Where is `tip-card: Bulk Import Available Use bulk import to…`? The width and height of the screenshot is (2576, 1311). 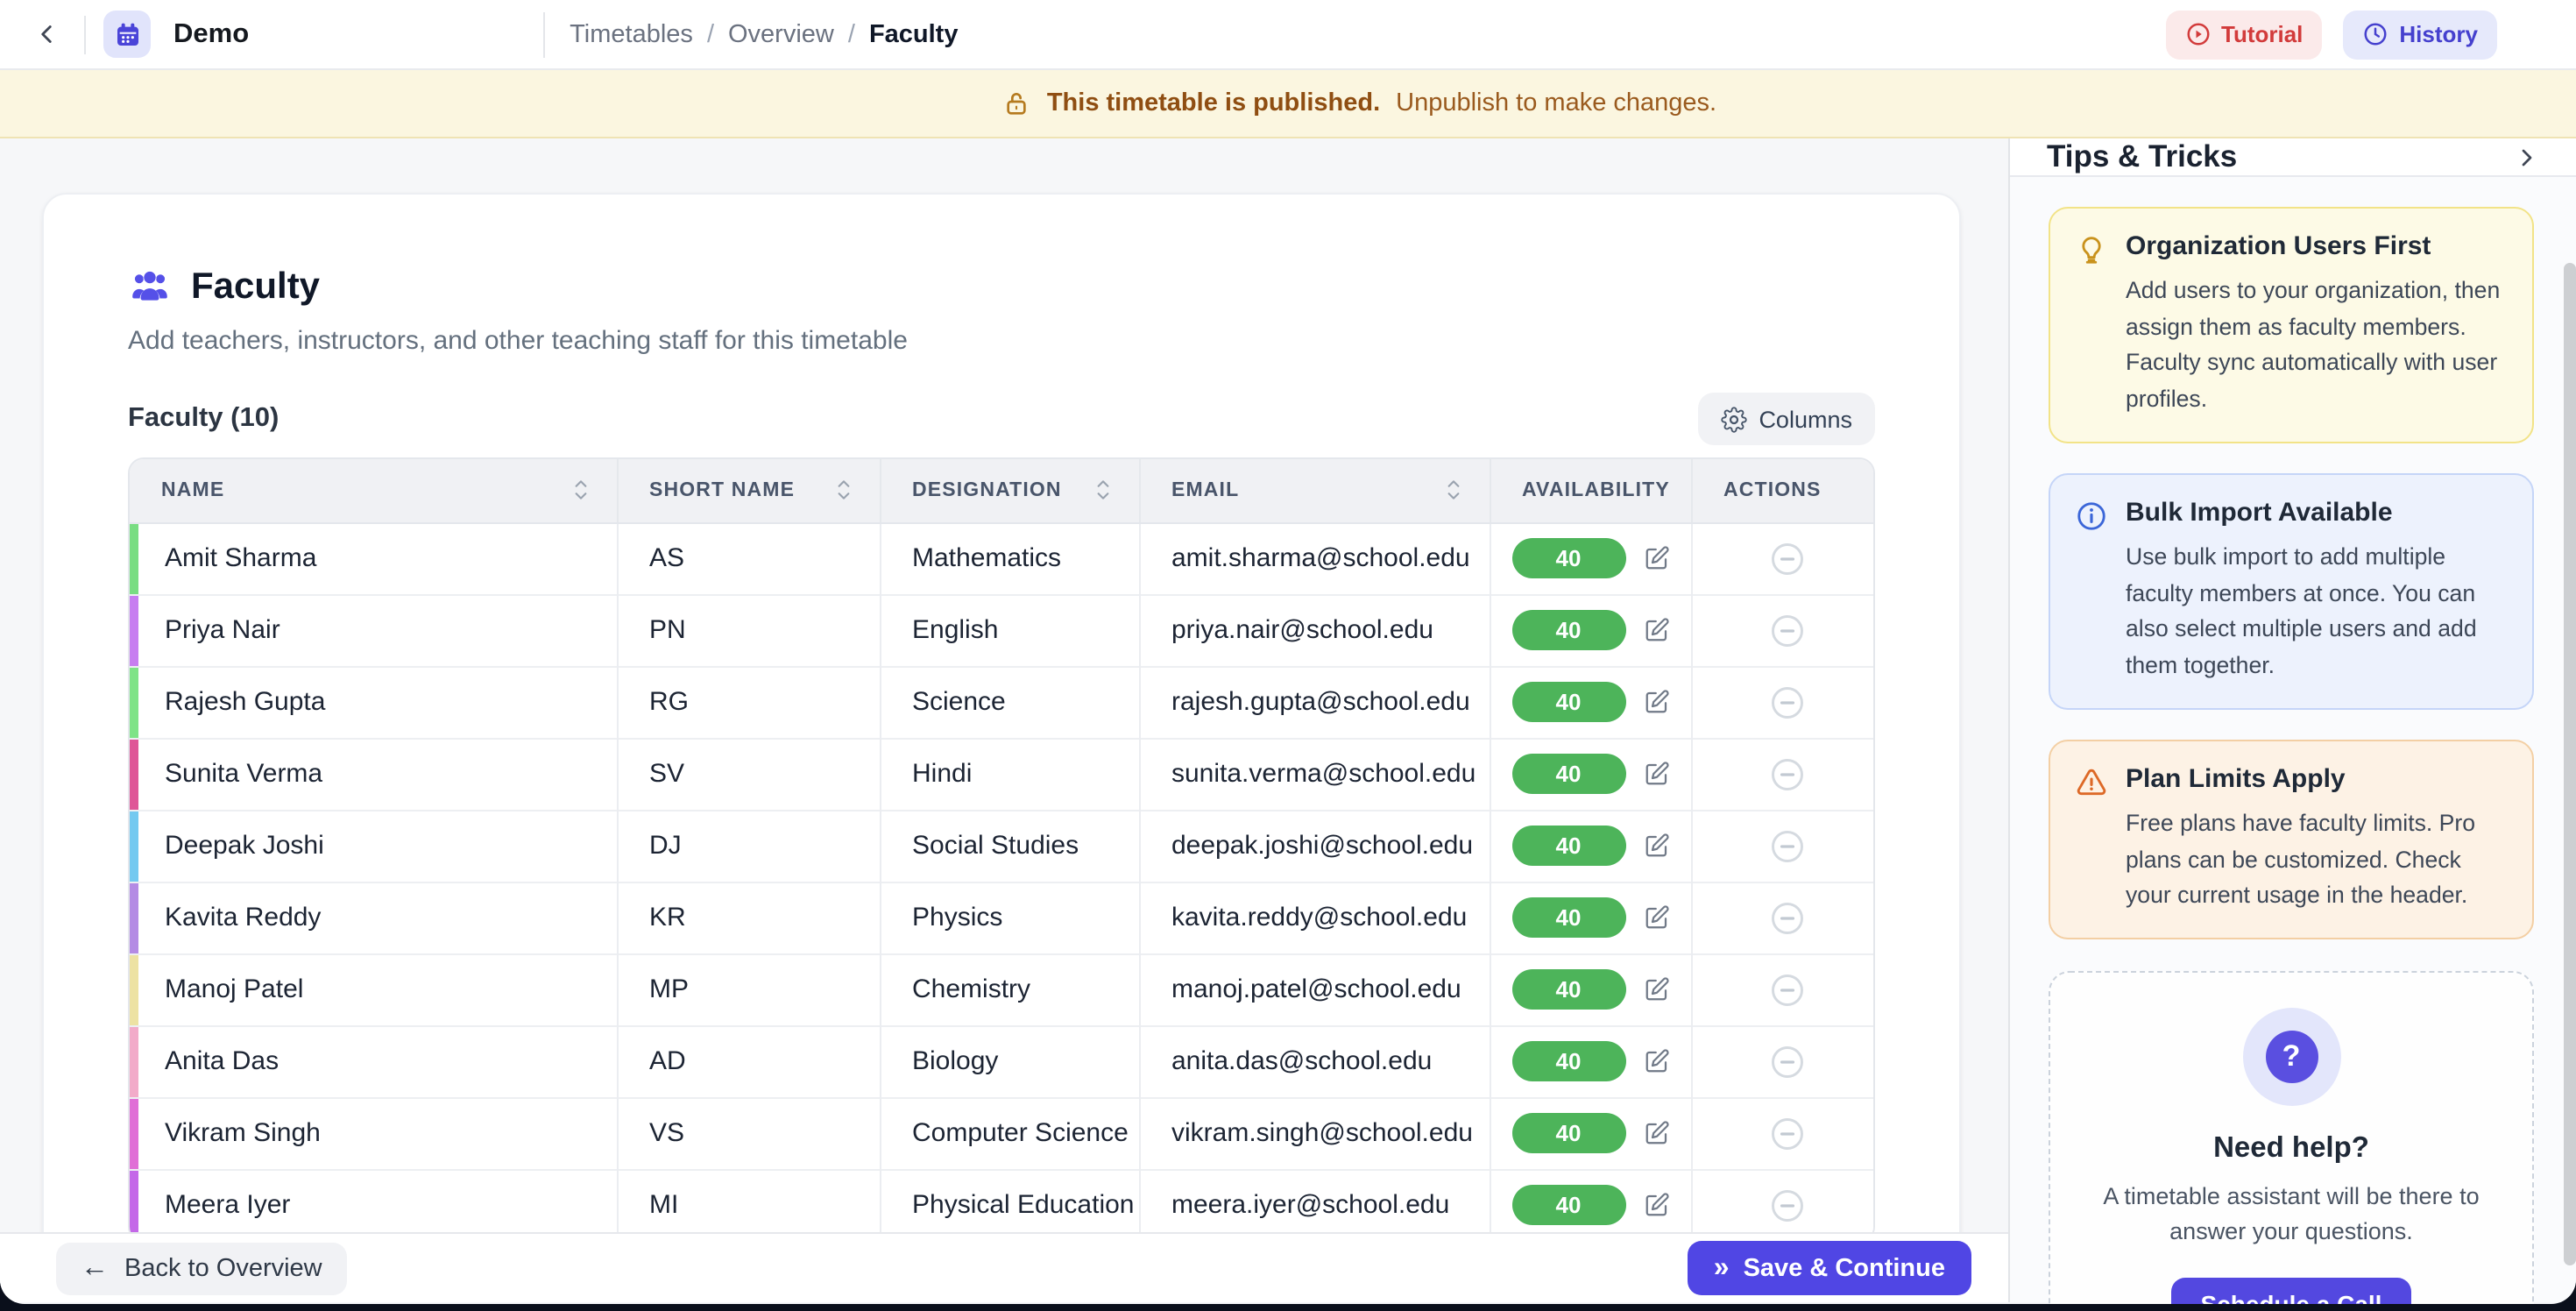
tip-card: Bulk Import Available Use bulk import to… is located at coordinates (2291, 591).